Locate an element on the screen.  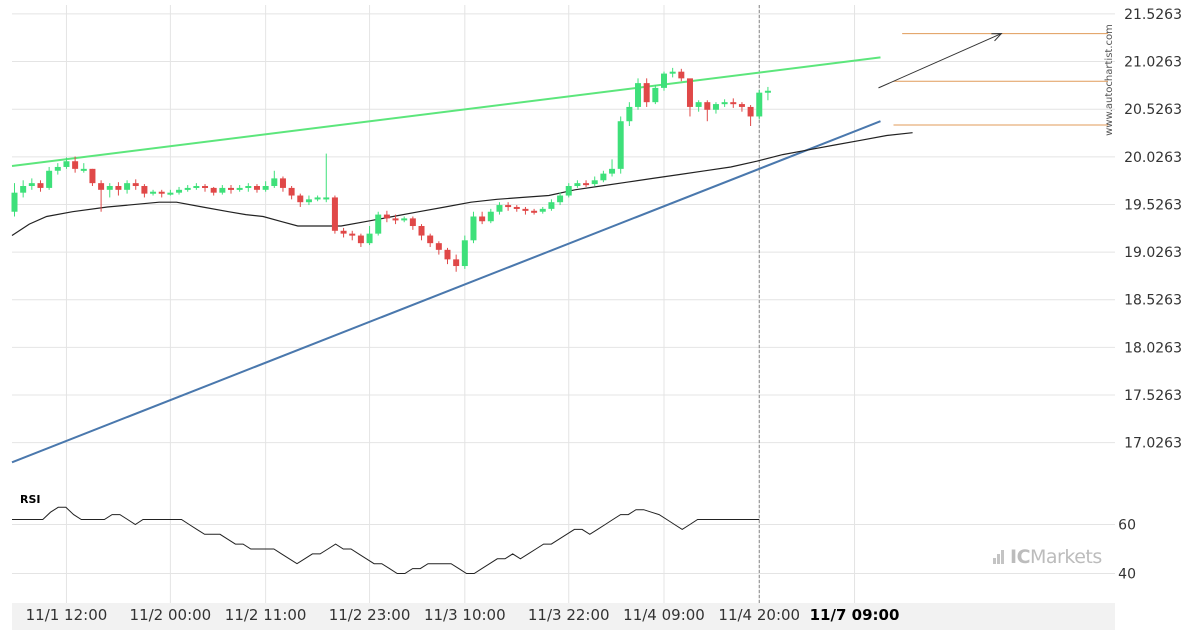
price-tick-label: 18.0263 is located at coordinates (1153, 348).